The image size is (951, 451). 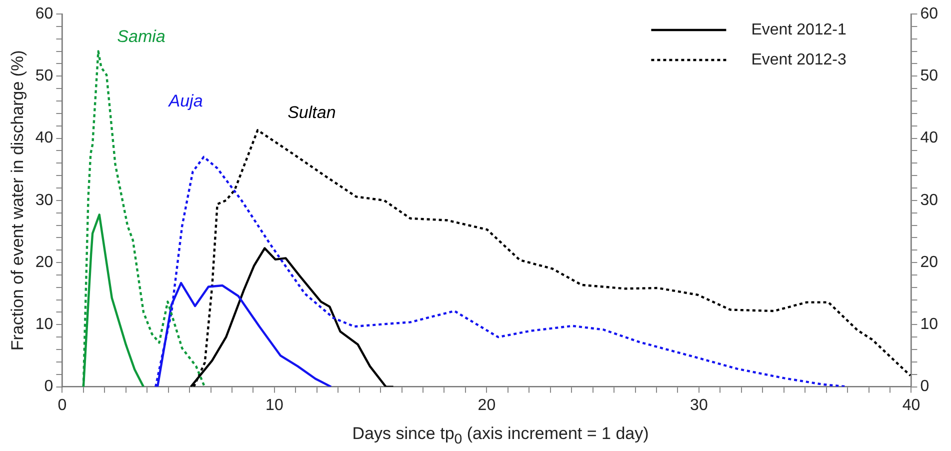 What do you see at coordinates (44, 76) in the screenshot?
I see `y-tick-label: 50` at bounding box center [44, 76].